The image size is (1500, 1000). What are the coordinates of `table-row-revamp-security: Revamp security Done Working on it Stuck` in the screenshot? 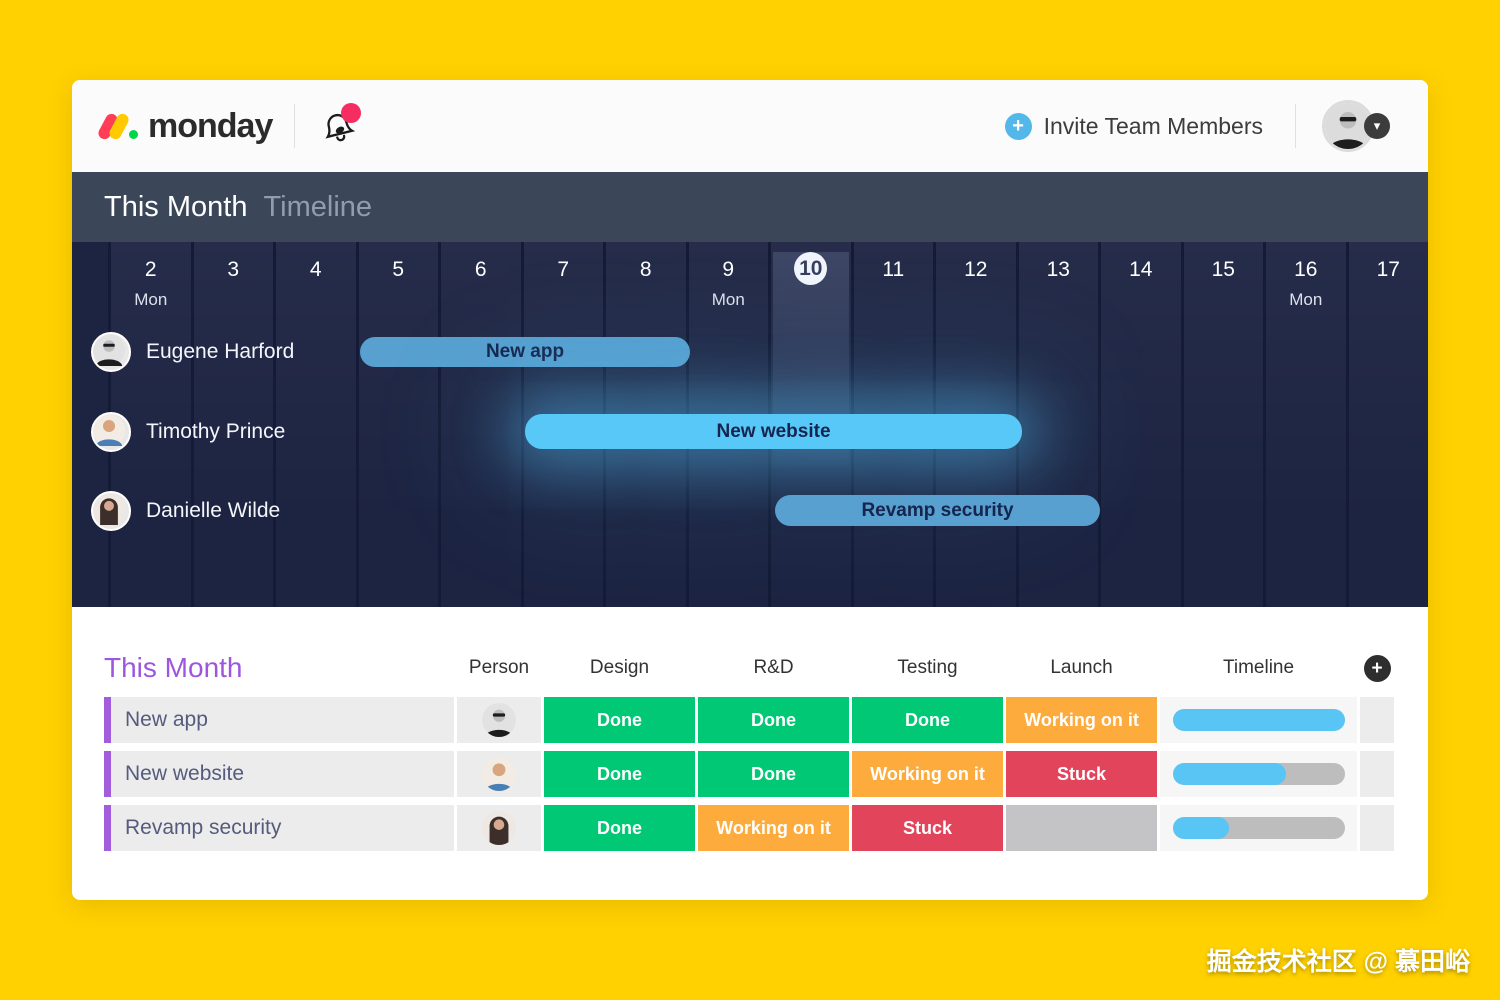 It's located at (750, 828).